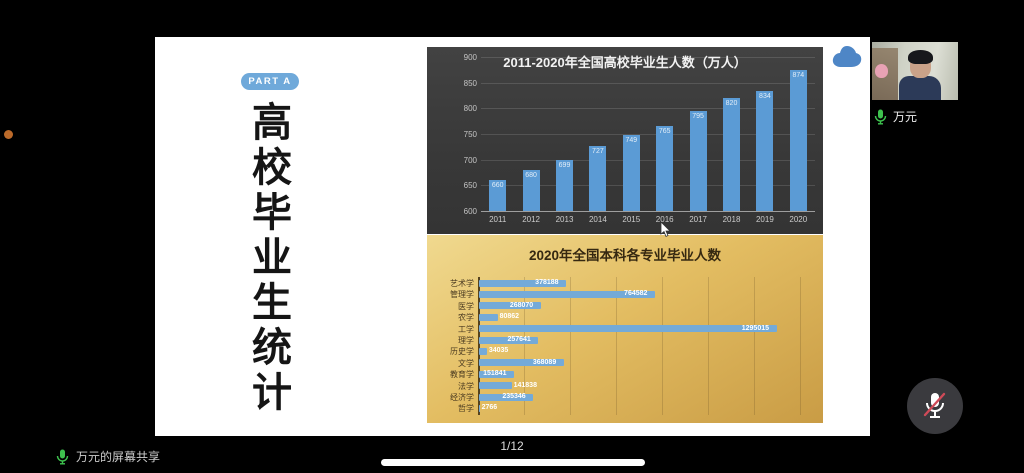 This screenshot has width=1024, height=473. Describe the element at coordinates (631, 140) in the screenshot. I see `bar-value-label: 749` at that location.